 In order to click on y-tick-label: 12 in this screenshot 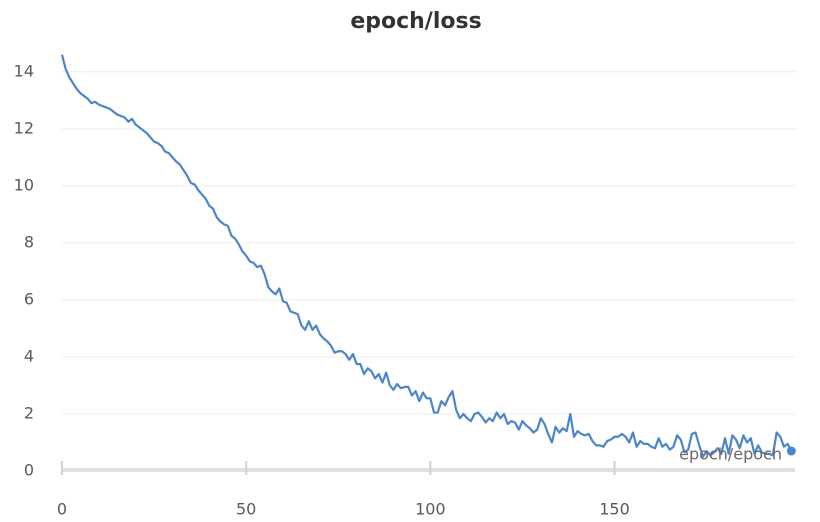, I will do `click(24, 127)`.